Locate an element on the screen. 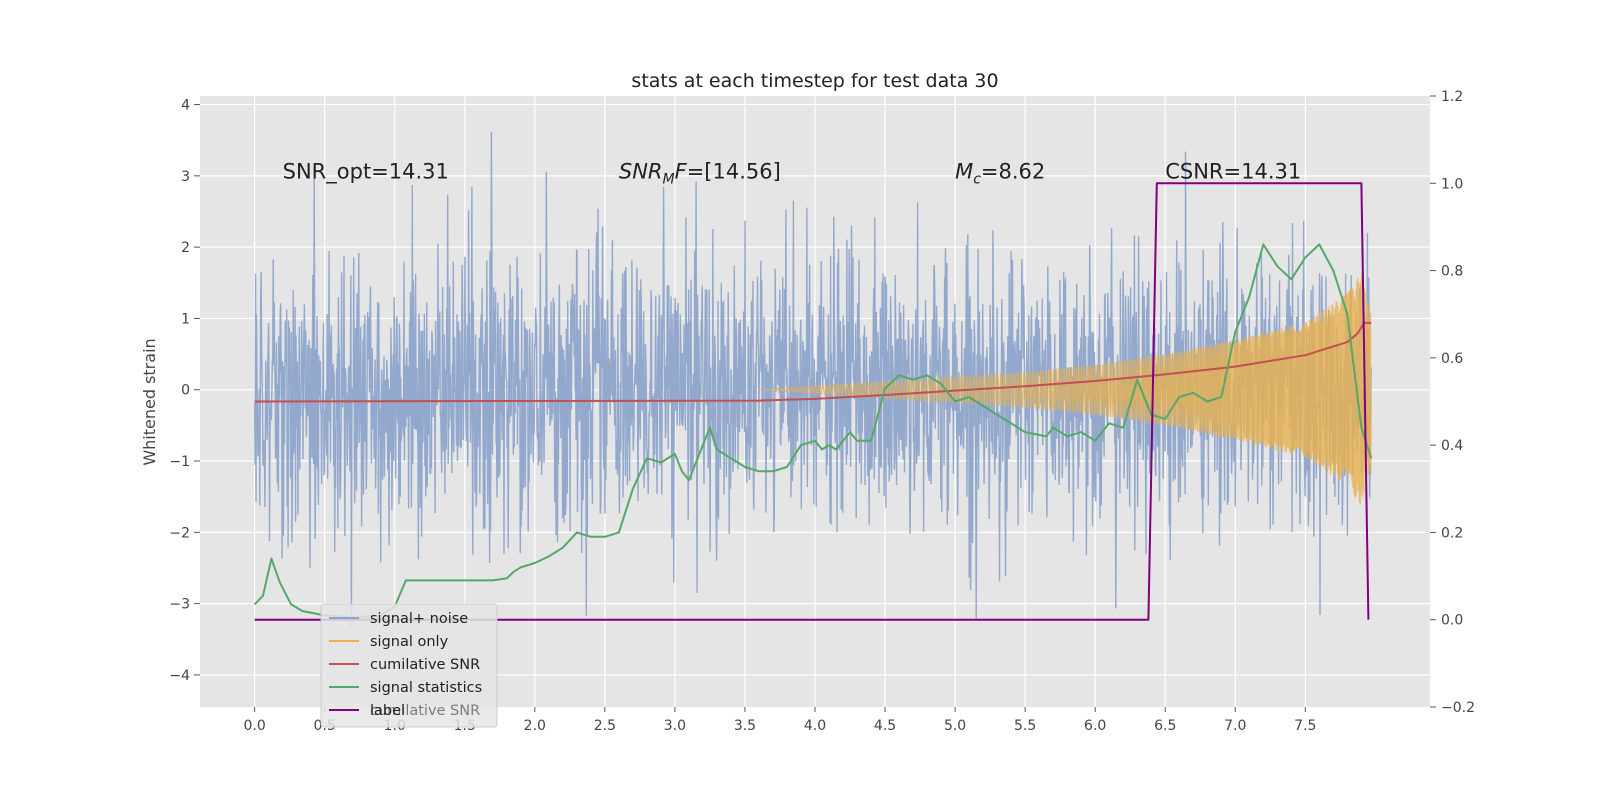  x-tick-label: 4.5 is located at coordinates (885, 726).